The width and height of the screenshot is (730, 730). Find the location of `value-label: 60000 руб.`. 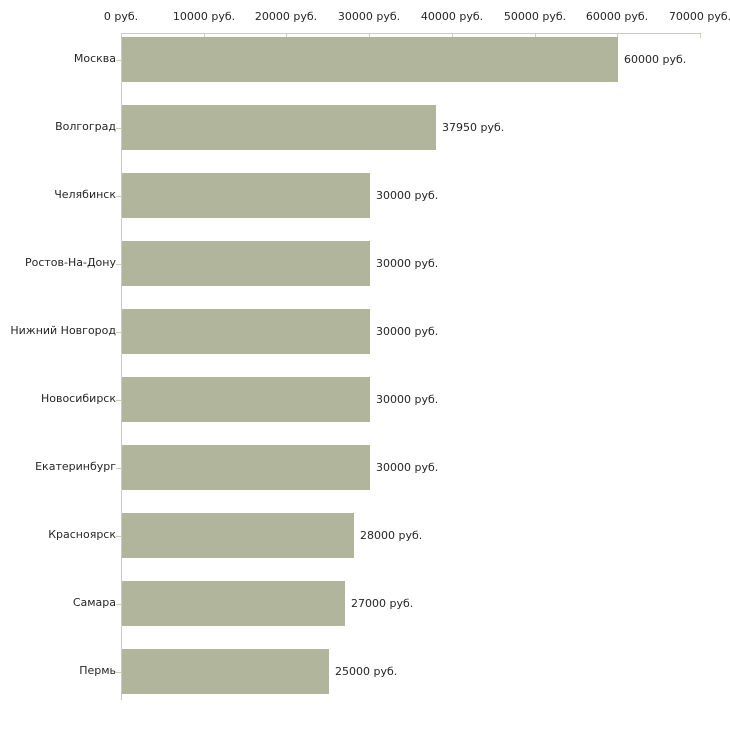

value-label: 60000 руб. is located at coordinates (655, 59).